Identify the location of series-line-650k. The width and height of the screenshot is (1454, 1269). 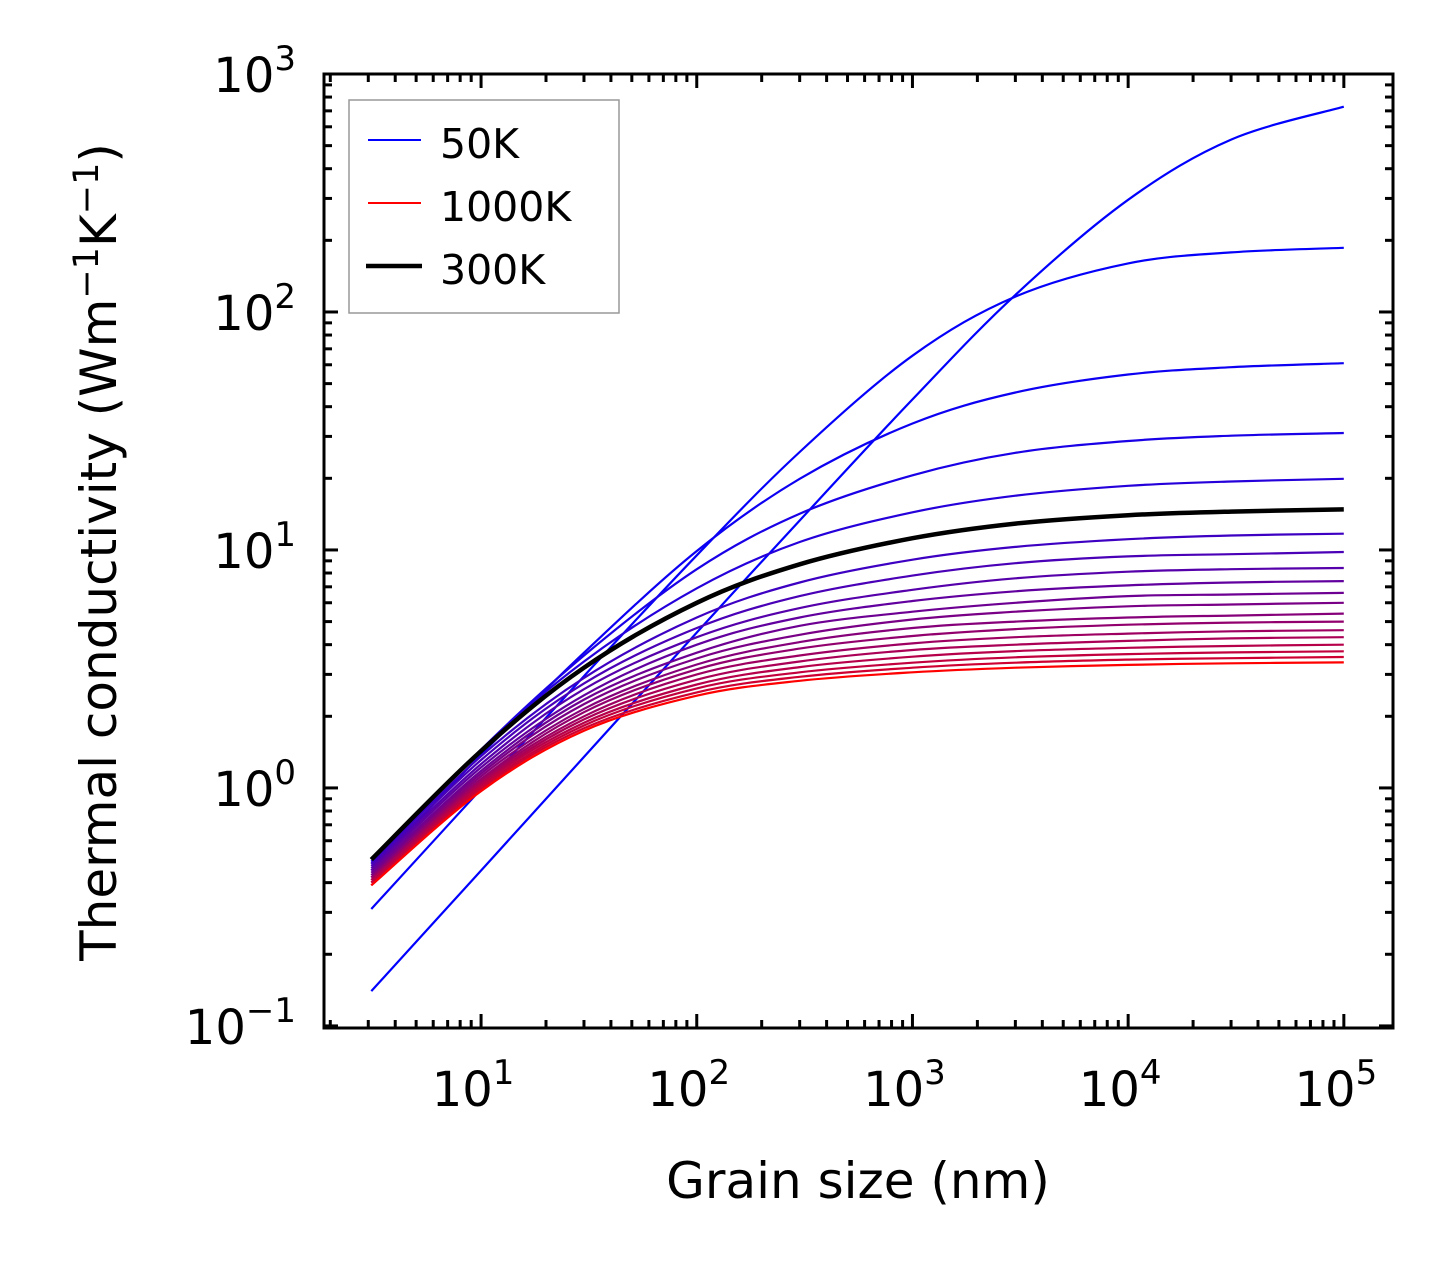
(857, 745).